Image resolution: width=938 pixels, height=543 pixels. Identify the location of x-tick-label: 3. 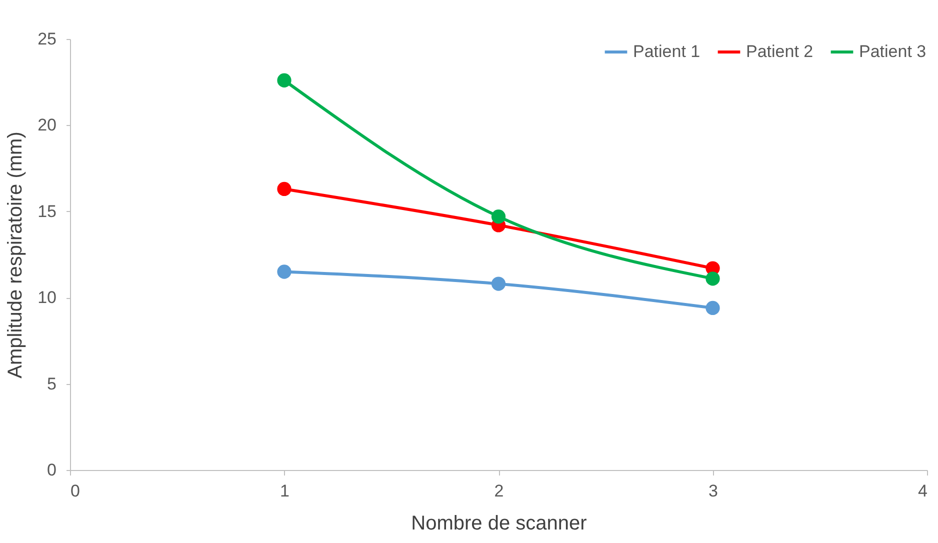
(713, 491).